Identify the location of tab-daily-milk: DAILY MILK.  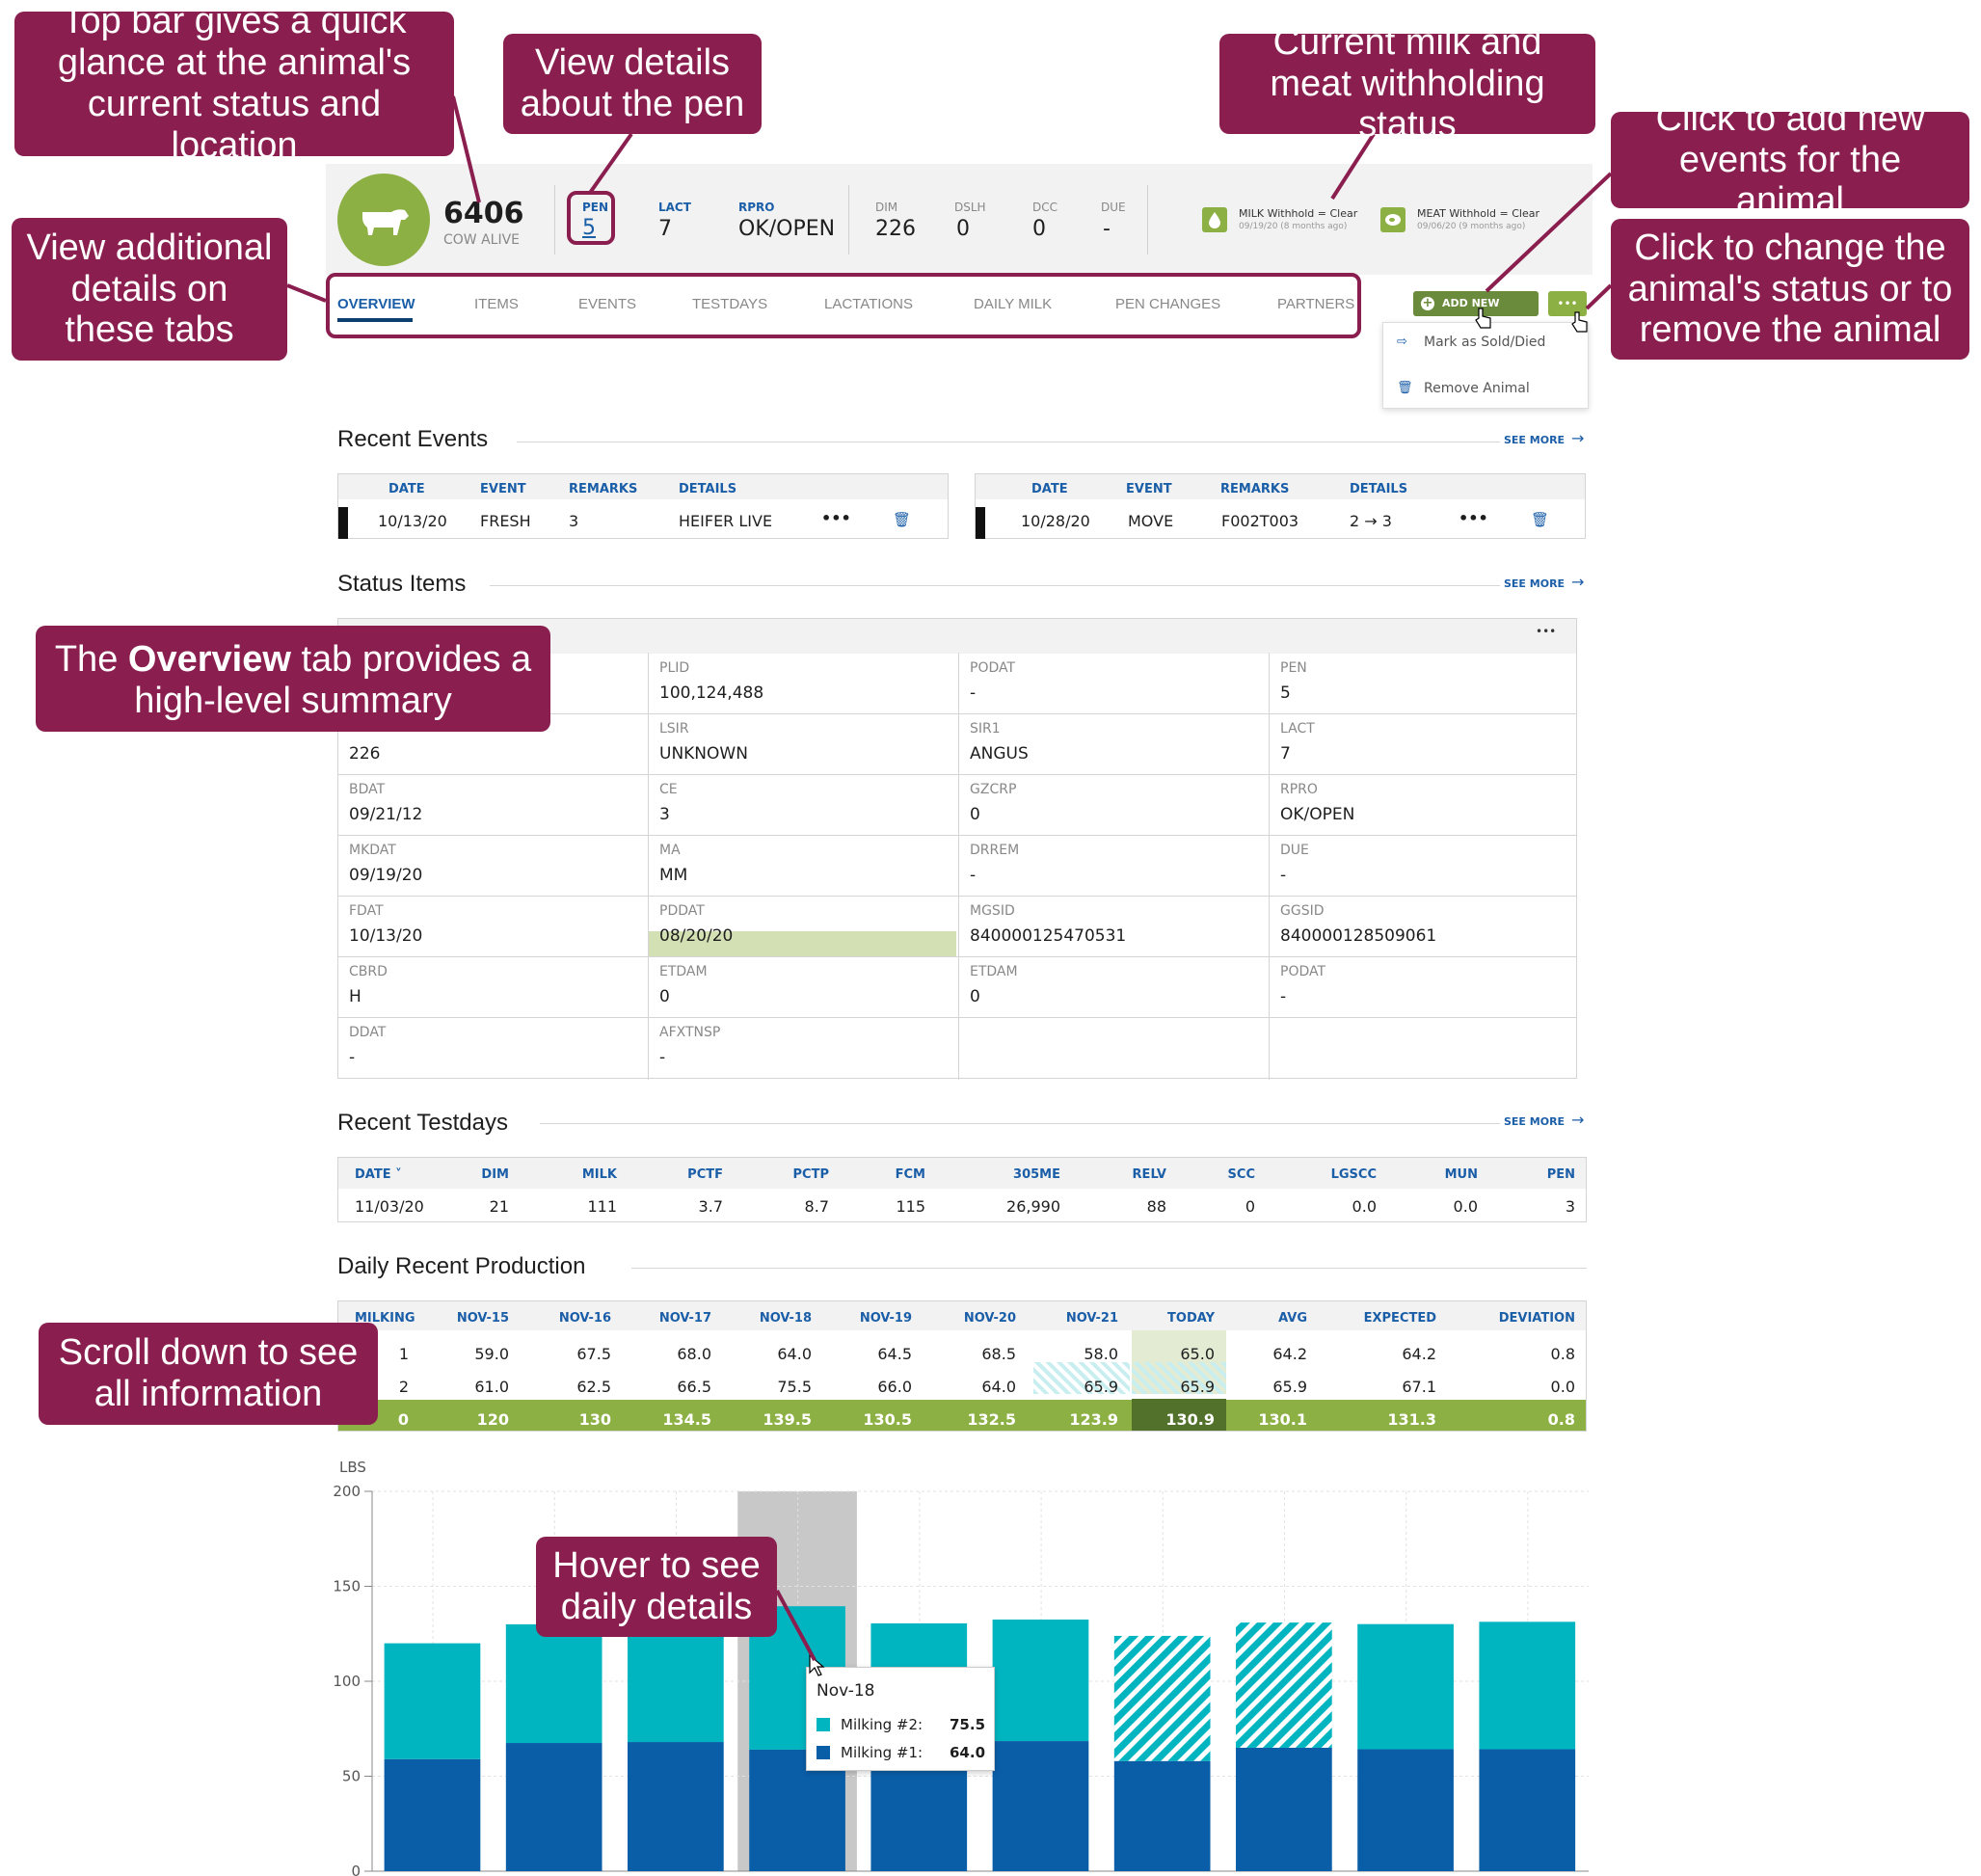
(1013, 304).